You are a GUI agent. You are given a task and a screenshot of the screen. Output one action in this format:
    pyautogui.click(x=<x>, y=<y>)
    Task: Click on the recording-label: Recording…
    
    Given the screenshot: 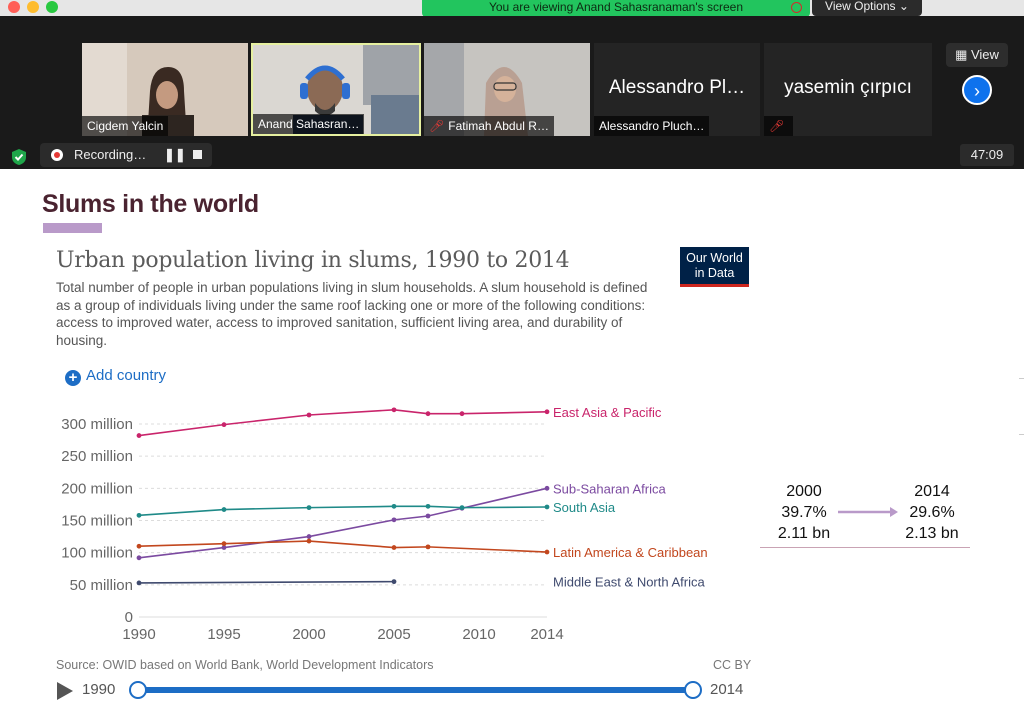 What is the action you would take?
    pyautogui.click(x=110, y=154)
    